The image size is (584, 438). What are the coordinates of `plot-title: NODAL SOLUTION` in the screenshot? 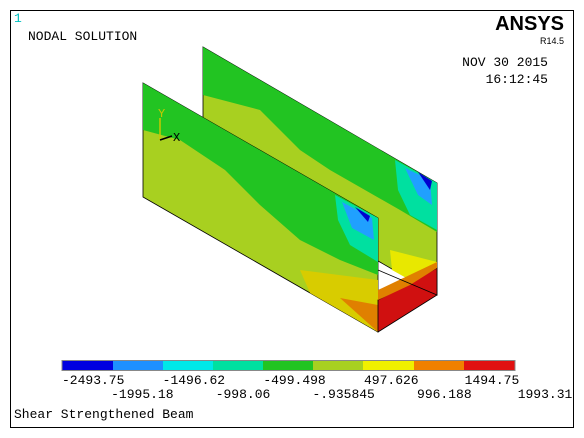 It's located at (82, 36).